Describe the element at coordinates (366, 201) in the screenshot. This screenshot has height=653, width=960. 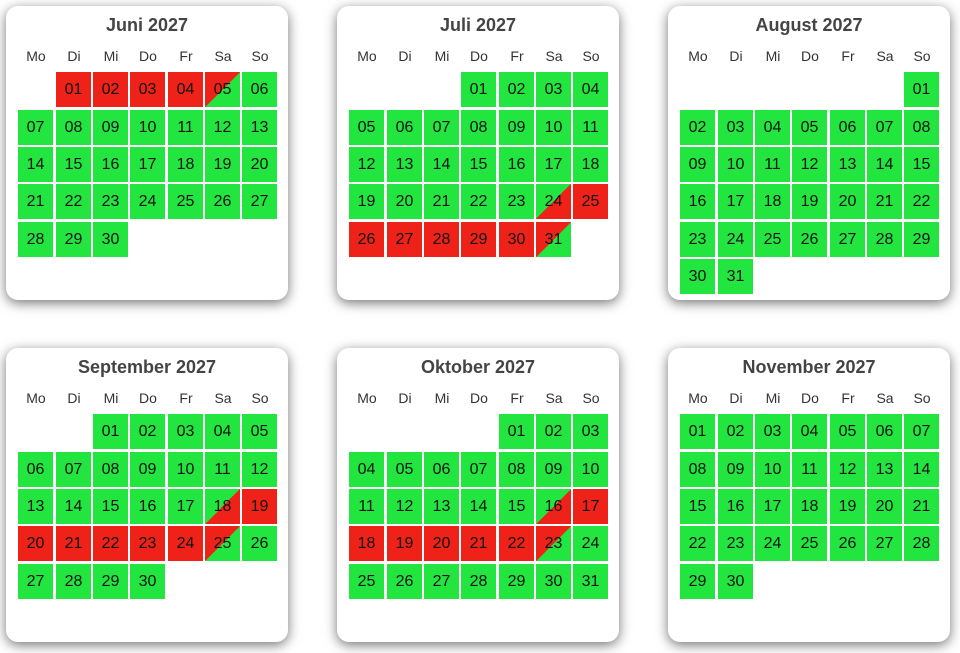
I see `day-cell: 19` at that location.